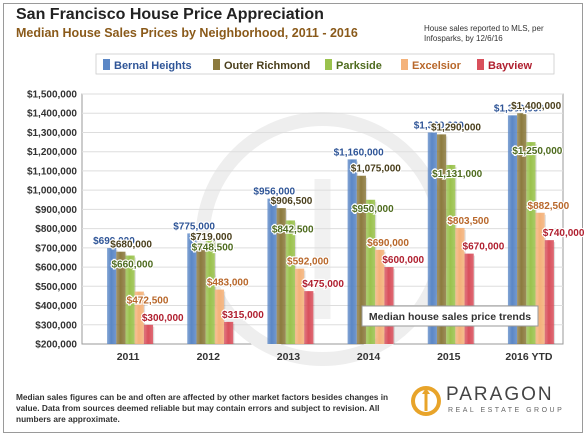  I want to click on y-tick-label: $900,000, so click(56, 210).